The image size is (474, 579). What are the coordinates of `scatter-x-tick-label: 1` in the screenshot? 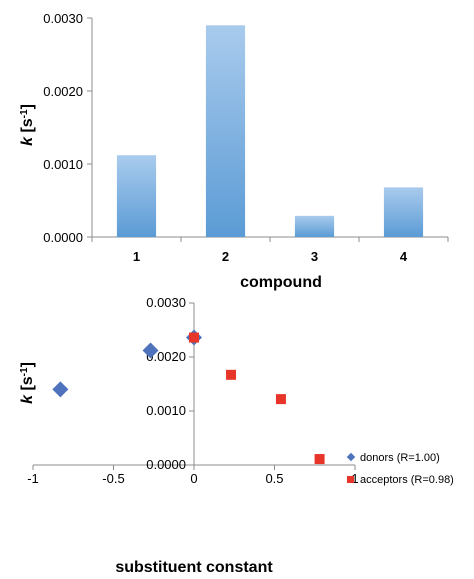 It's located at (354, 478).